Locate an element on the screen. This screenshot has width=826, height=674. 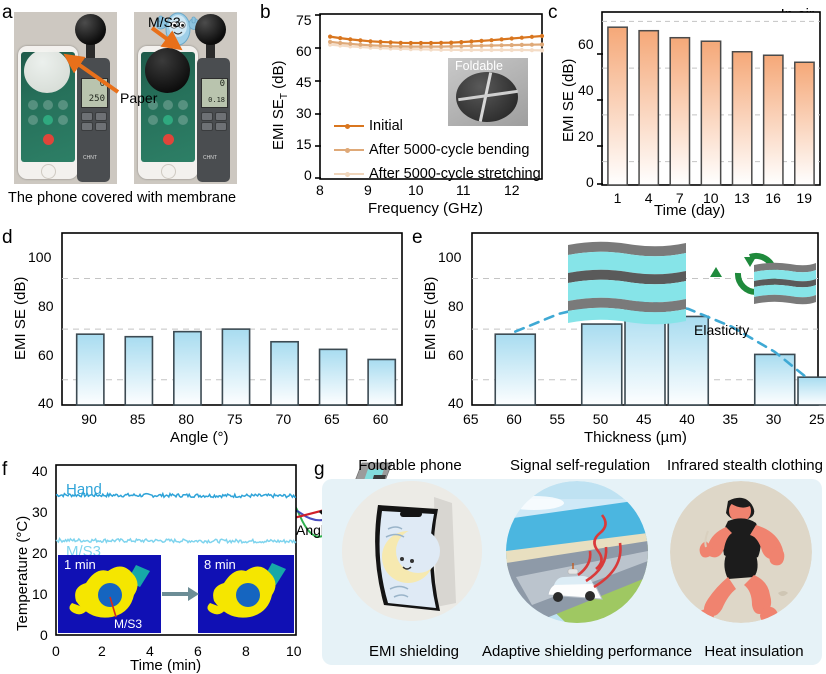
panel-f-xtick: 10 is located at coordinates (294, 651).